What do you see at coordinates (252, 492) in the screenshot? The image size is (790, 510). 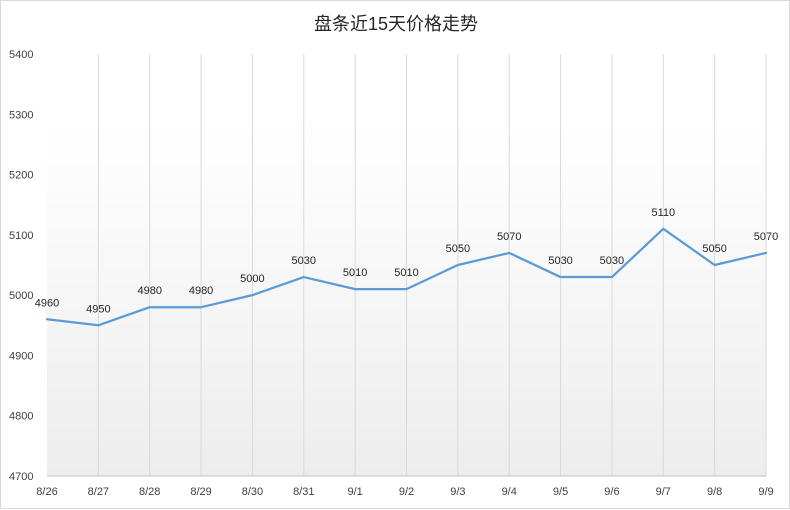 I see `x-tick-label: 8/30` at bounding box center [252, 492].